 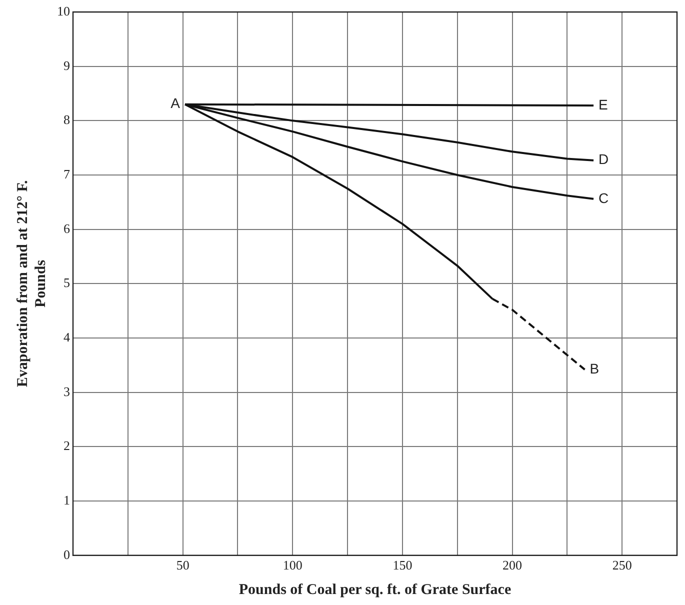 What do you see at coordinates (31, 284) in the screenshot?
I see `y-axis-title: Evaporation from and at 212° F. Pounds` at bounding box center [31, 284].